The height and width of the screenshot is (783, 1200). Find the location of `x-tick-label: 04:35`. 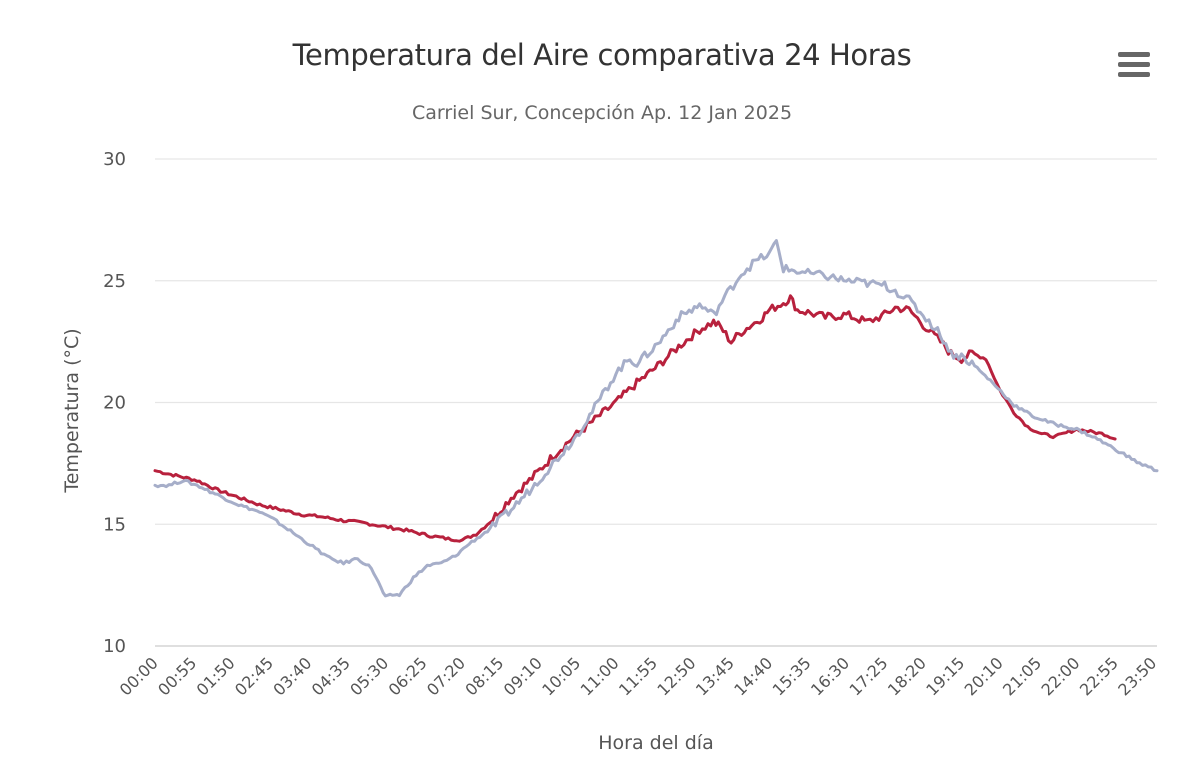

x-tick-label: 04:35 is located at coordinates (331, 676).